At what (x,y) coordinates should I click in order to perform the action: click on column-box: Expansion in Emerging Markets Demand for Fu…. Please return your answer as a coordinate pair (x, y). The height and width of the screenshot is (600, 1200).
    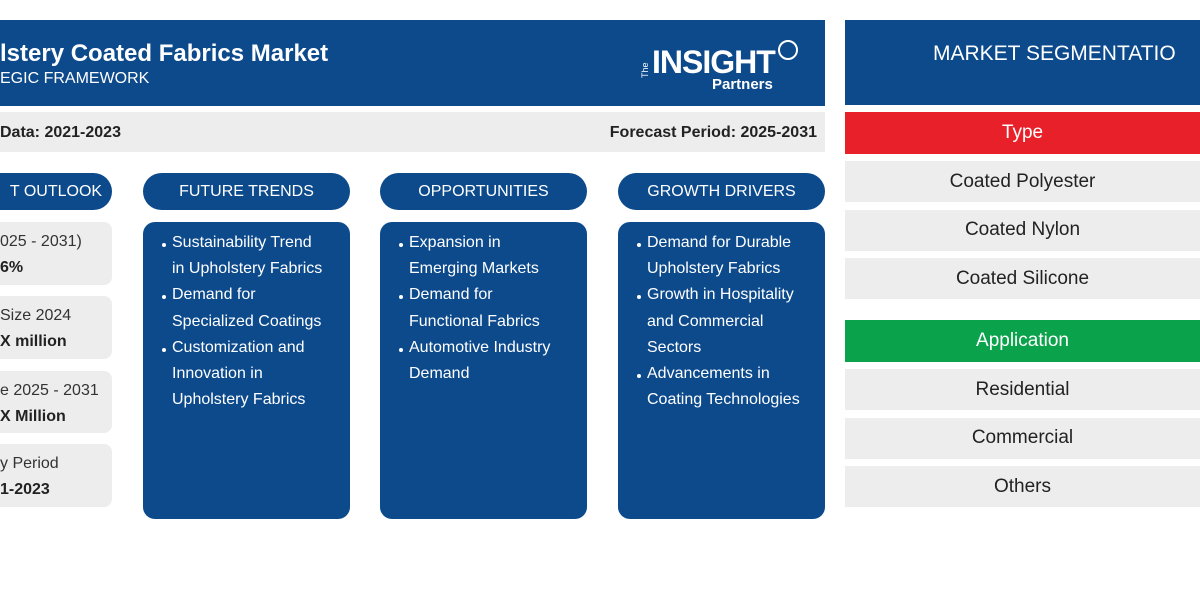
    Looking at the image, I should click on (483, 370).